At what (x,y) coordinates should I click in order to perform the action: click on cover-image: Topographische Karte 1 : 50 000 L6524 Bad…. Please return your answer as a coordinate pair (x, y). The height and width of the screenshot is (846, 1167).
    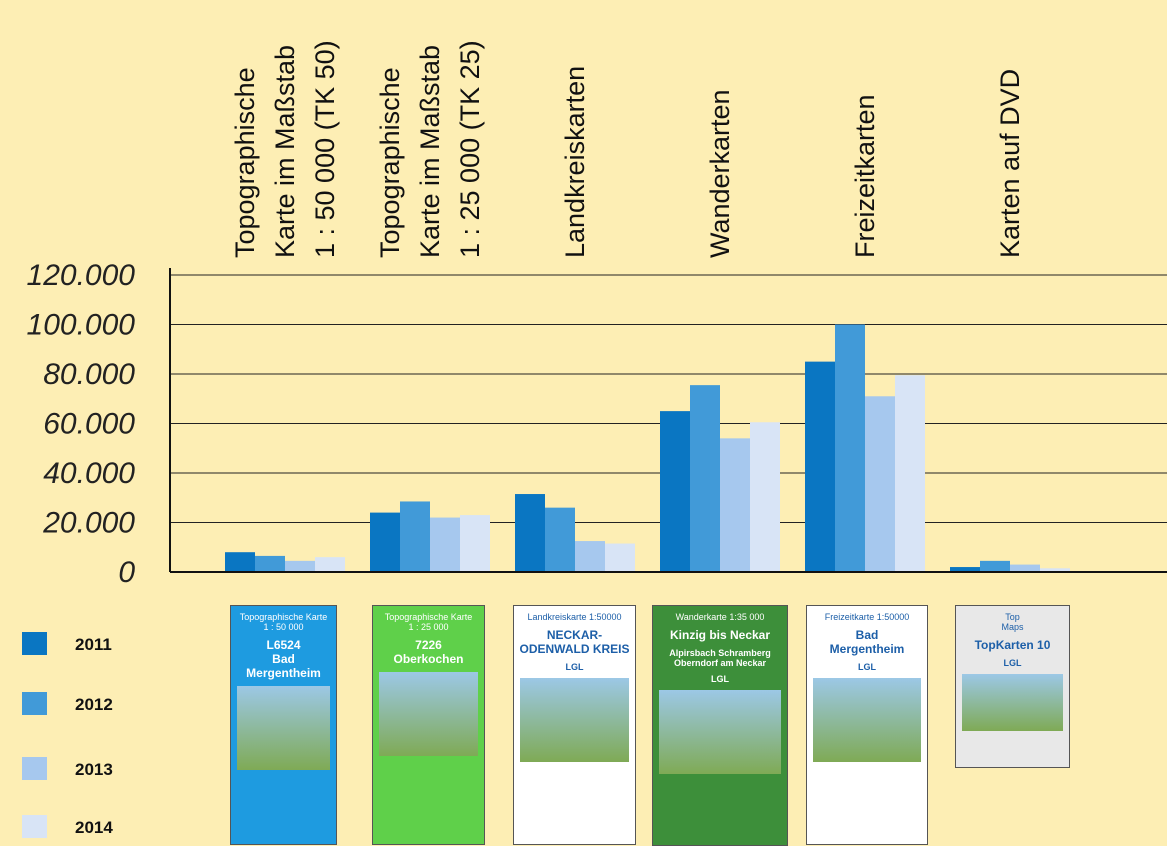
    Looking at the image, I should click on (283, 725).